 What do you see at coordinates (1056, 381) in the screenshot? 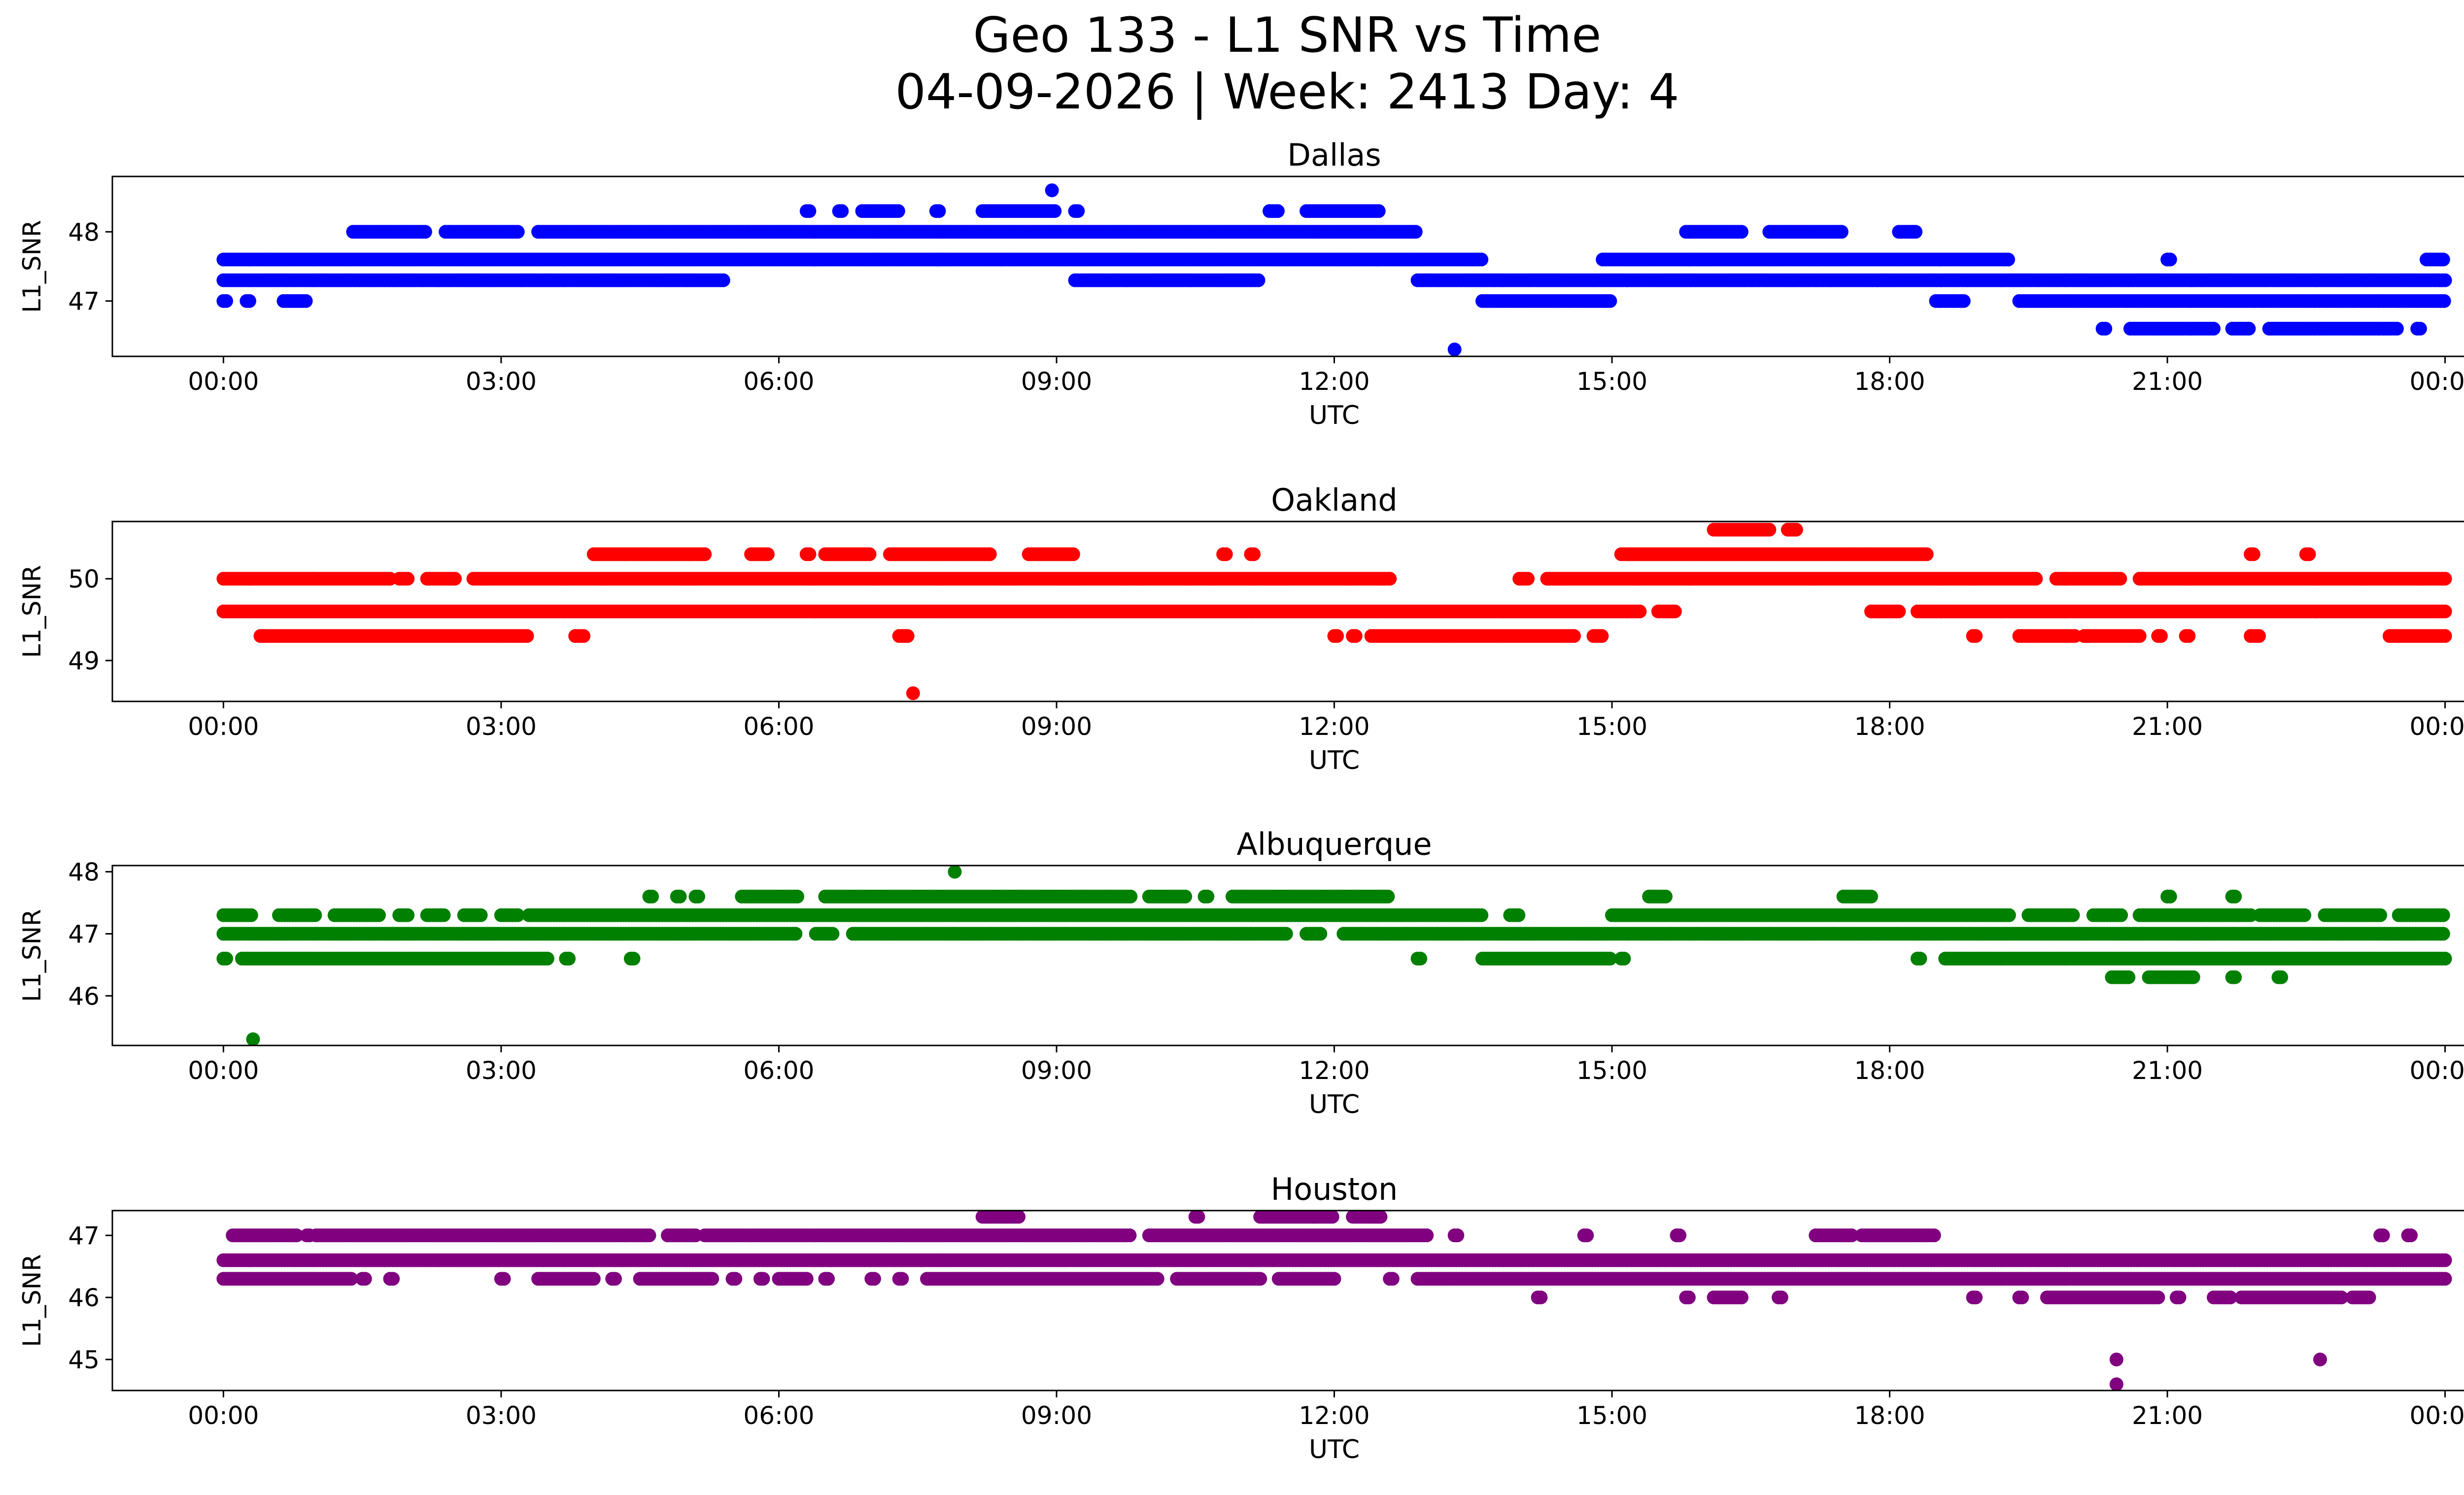
I see `x-tick-label: 09:00` at bounding box center [1056, 381].